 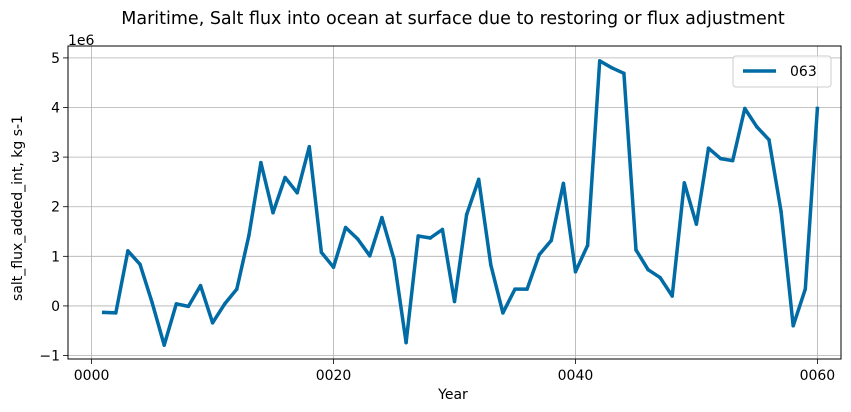 What do you see at coordinates (18, 208) in the screenshot?
I see `y-axis-label: salt_flux_added_int, kg s-1` at bounding box center [18, 208].